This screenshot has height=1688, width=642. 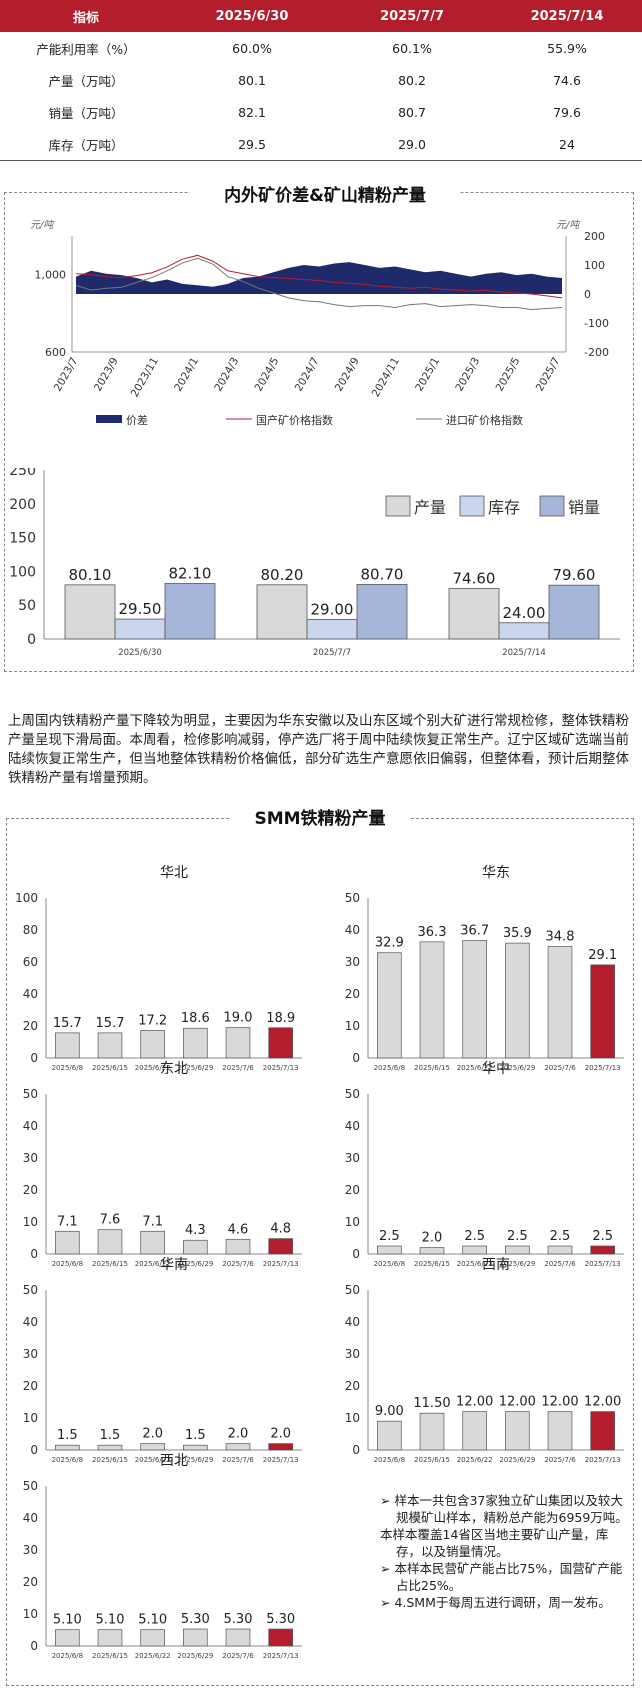 I want to click on table-row: 产能利用率（%） 60.0% 60.1% 55.9%, so click(x=321, y=48).